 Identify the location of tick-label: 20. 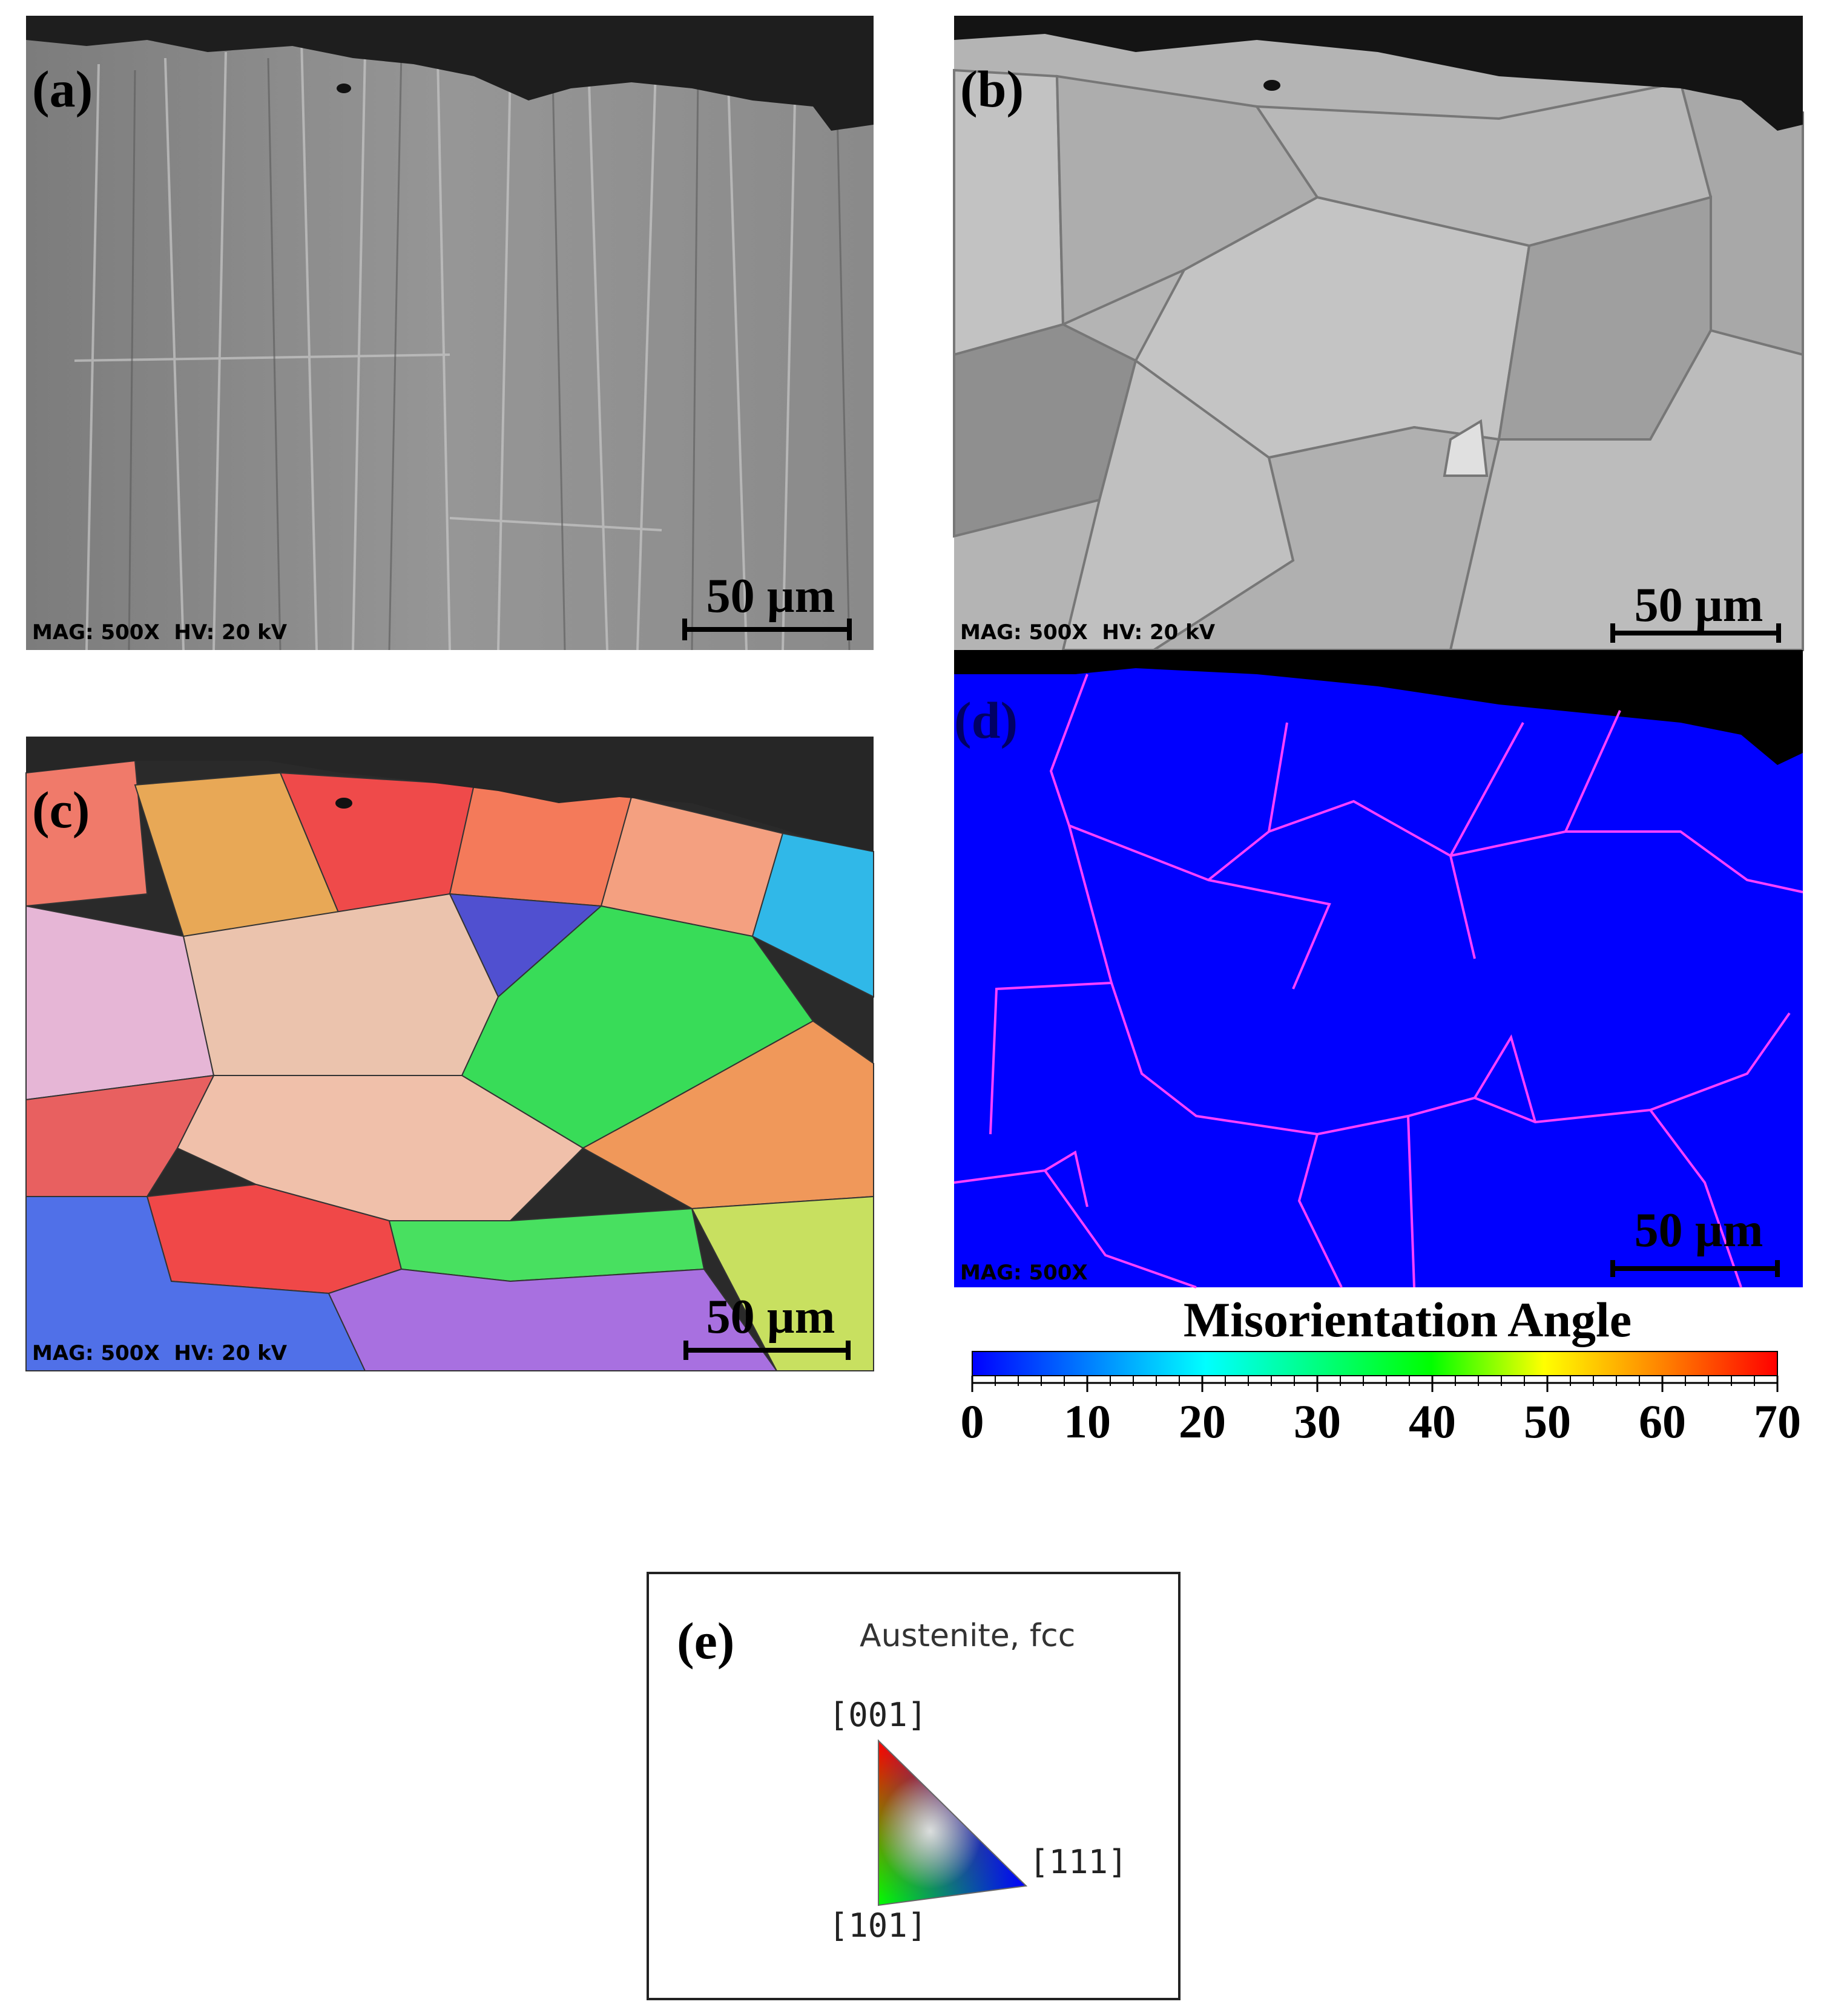
(1202, 1422).